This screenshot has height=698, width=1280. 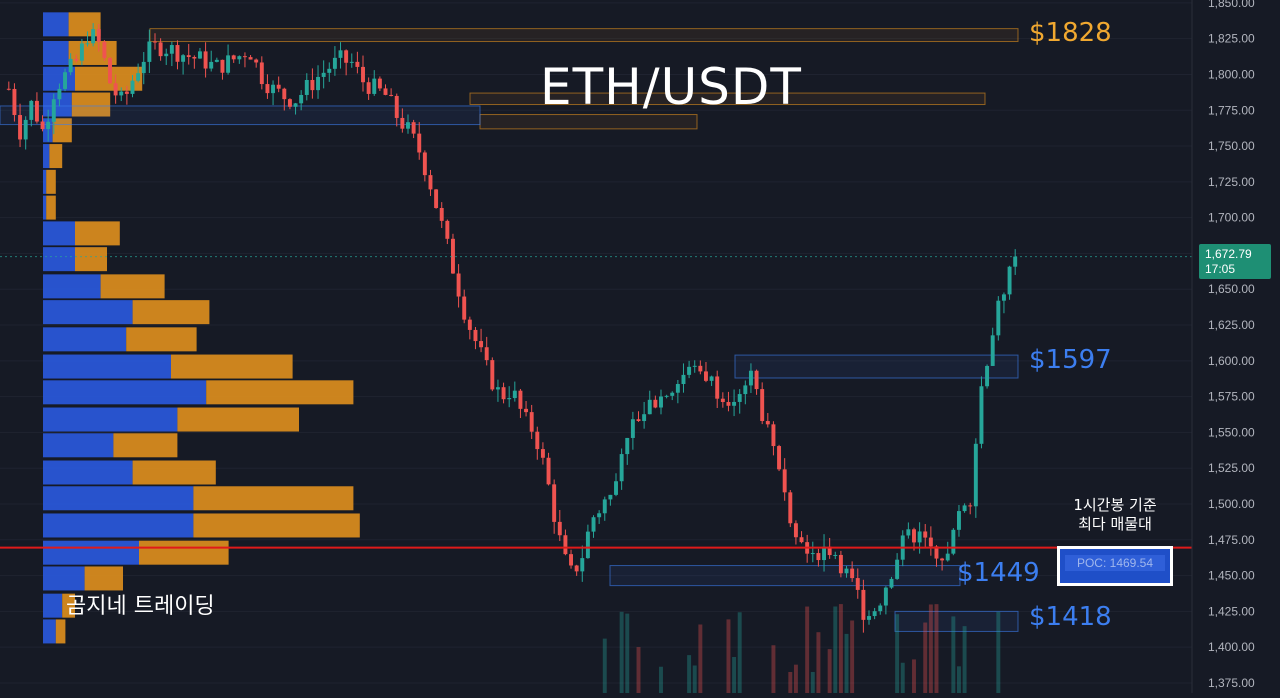 What do you see at coordinates (1231, 504) in the screenshot?
I see `y-tick-label: 1,500.00` at bounding box center [1231, 504].